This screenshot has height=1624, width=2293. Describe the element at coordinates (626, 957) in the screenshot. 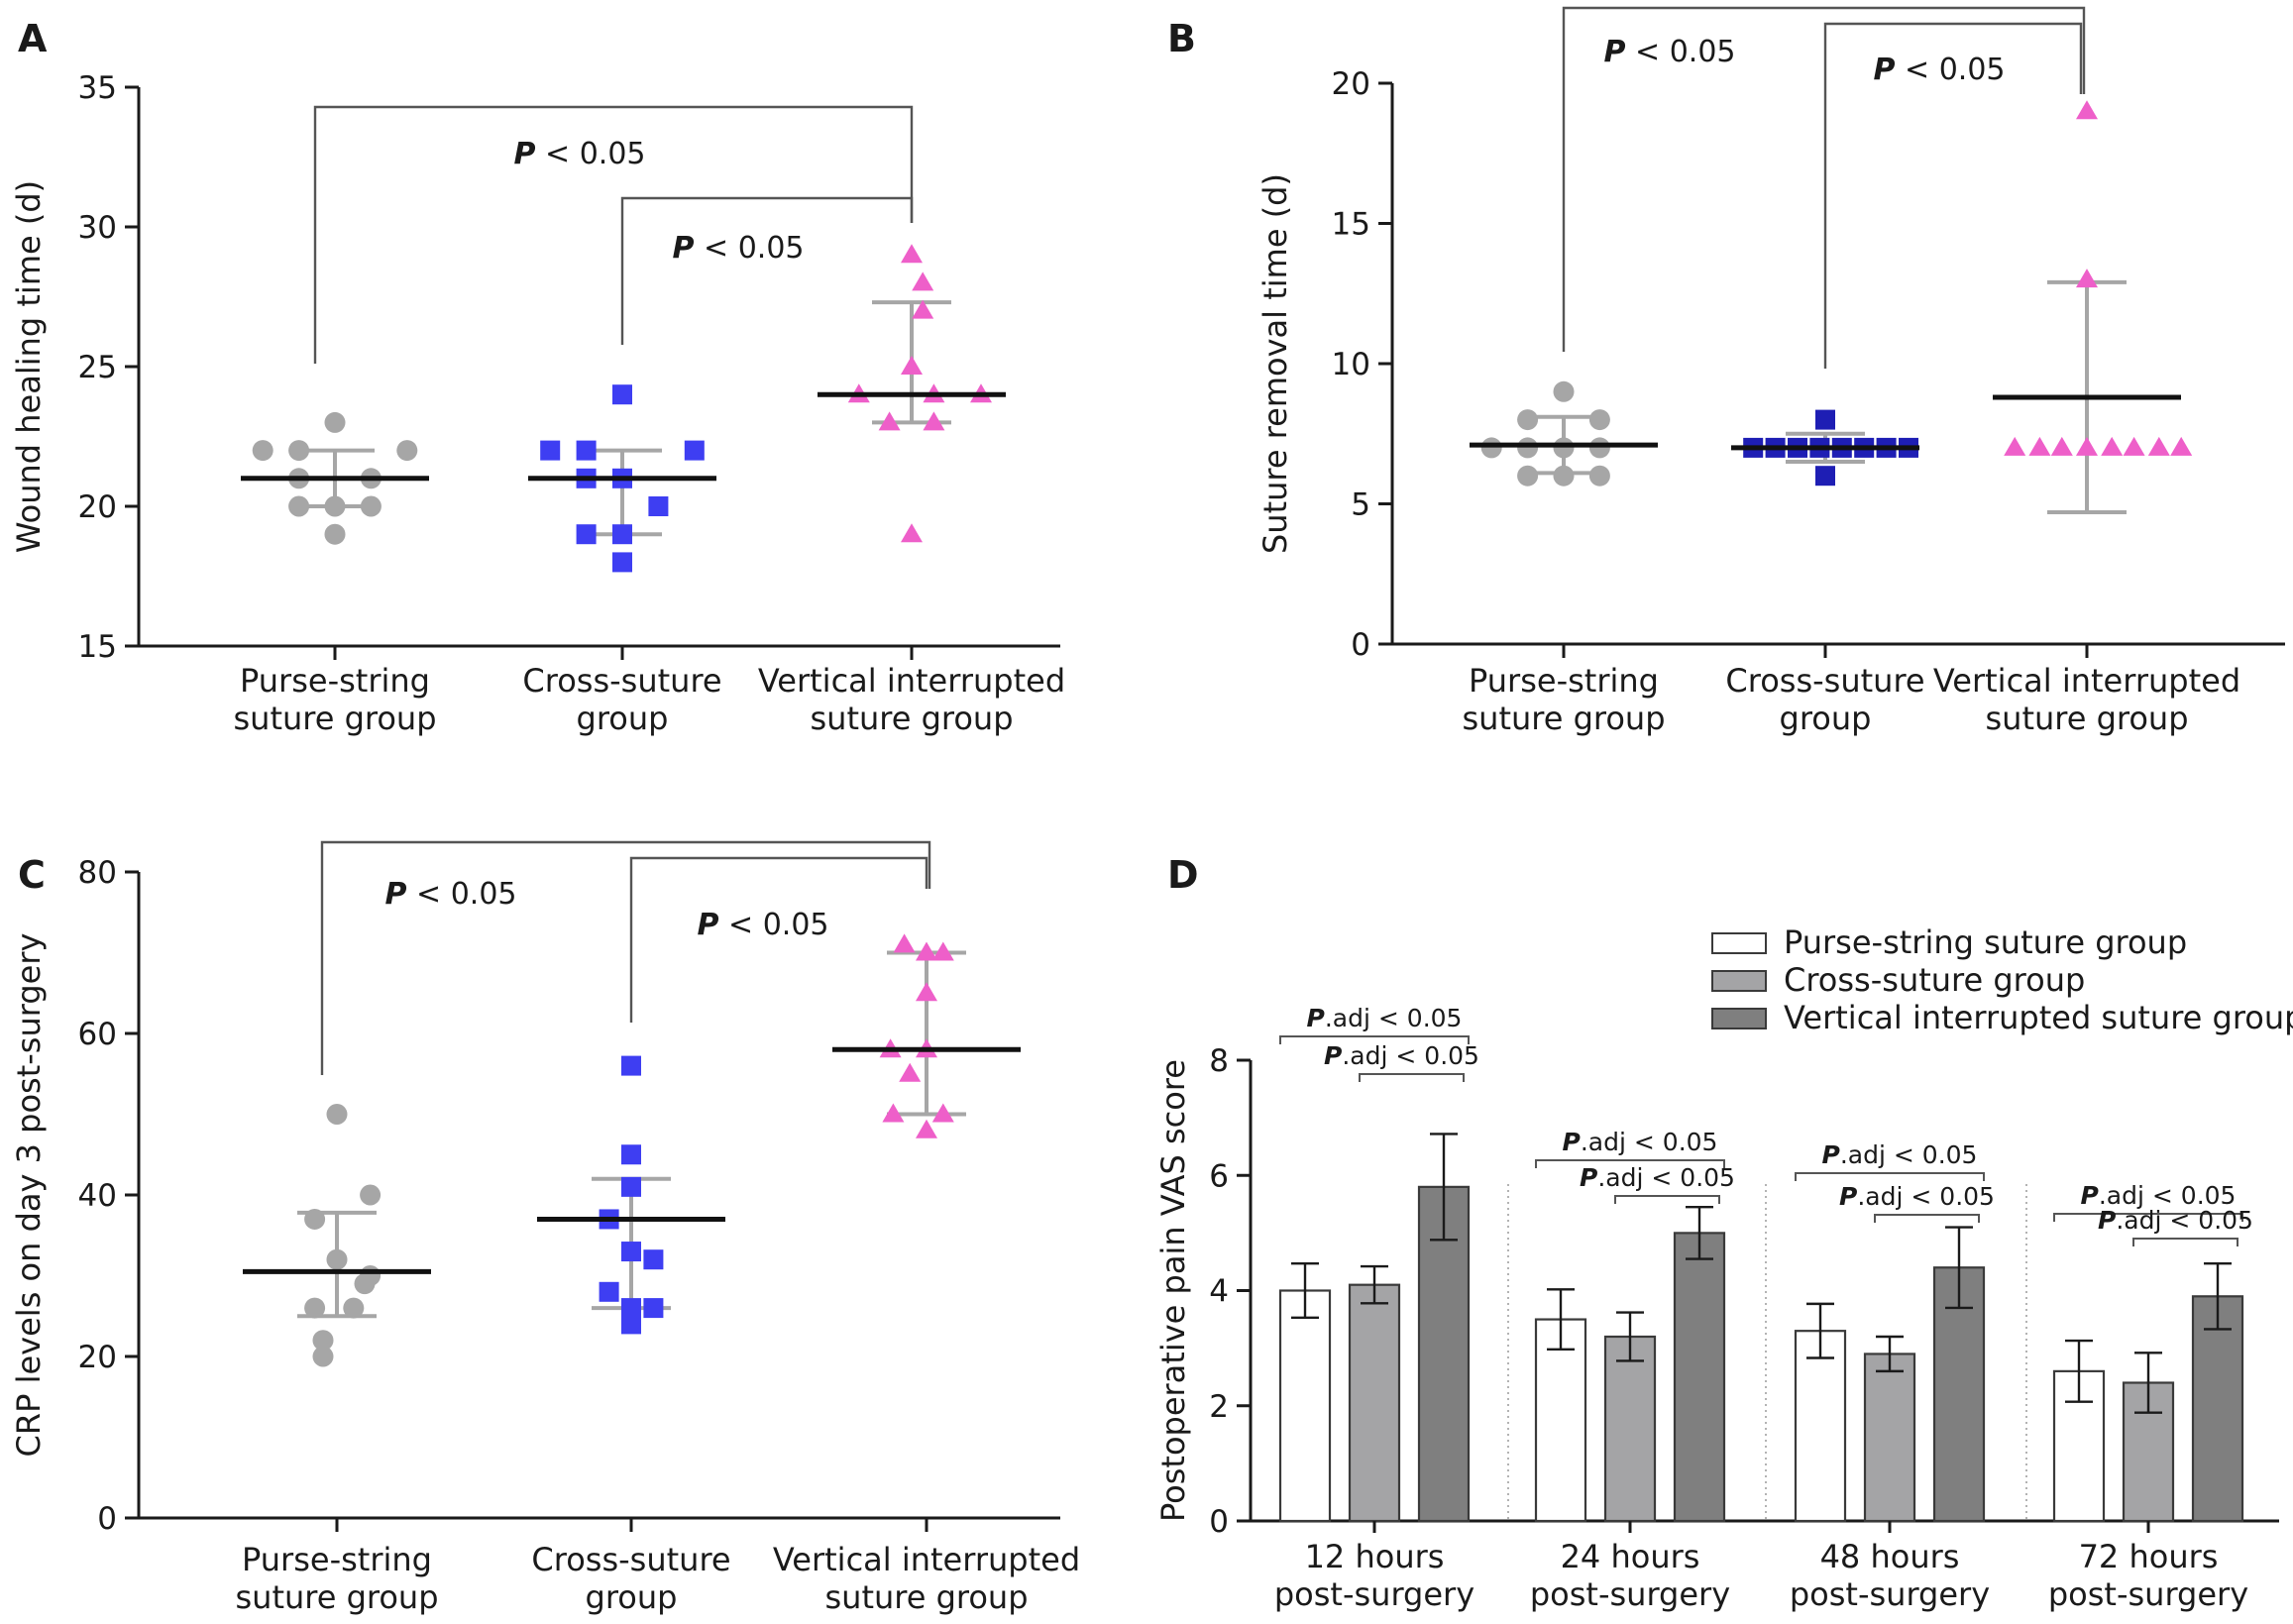

I see `significance-brackets-c: P < 0.05 P < 0.05` at that location.